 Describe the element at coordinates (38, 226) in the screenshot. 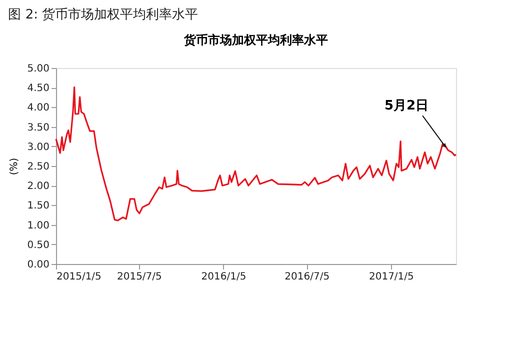

I see `y-tick-label: 1.00` at that location.